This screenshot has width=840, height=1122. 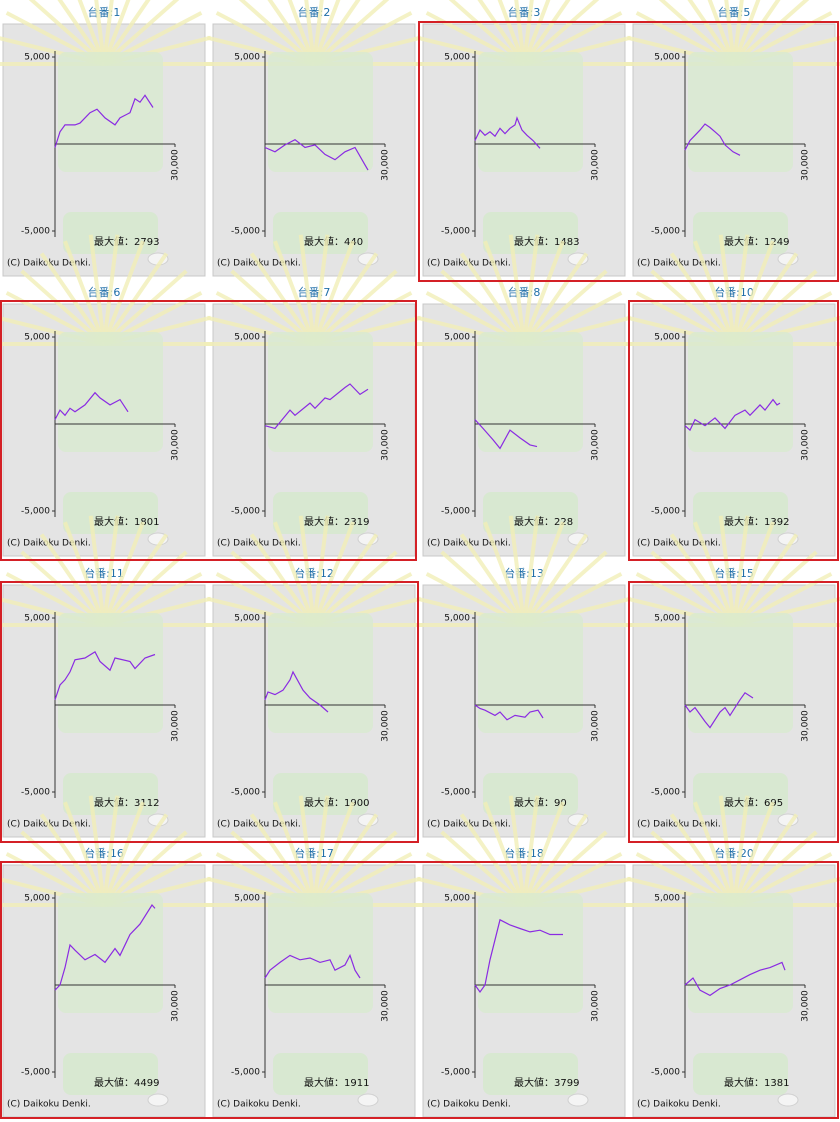 What do you see at coordinates (314, 573) in the screenshot?
I see `chart-title: 台番:12` at bounding box center [314, 573].